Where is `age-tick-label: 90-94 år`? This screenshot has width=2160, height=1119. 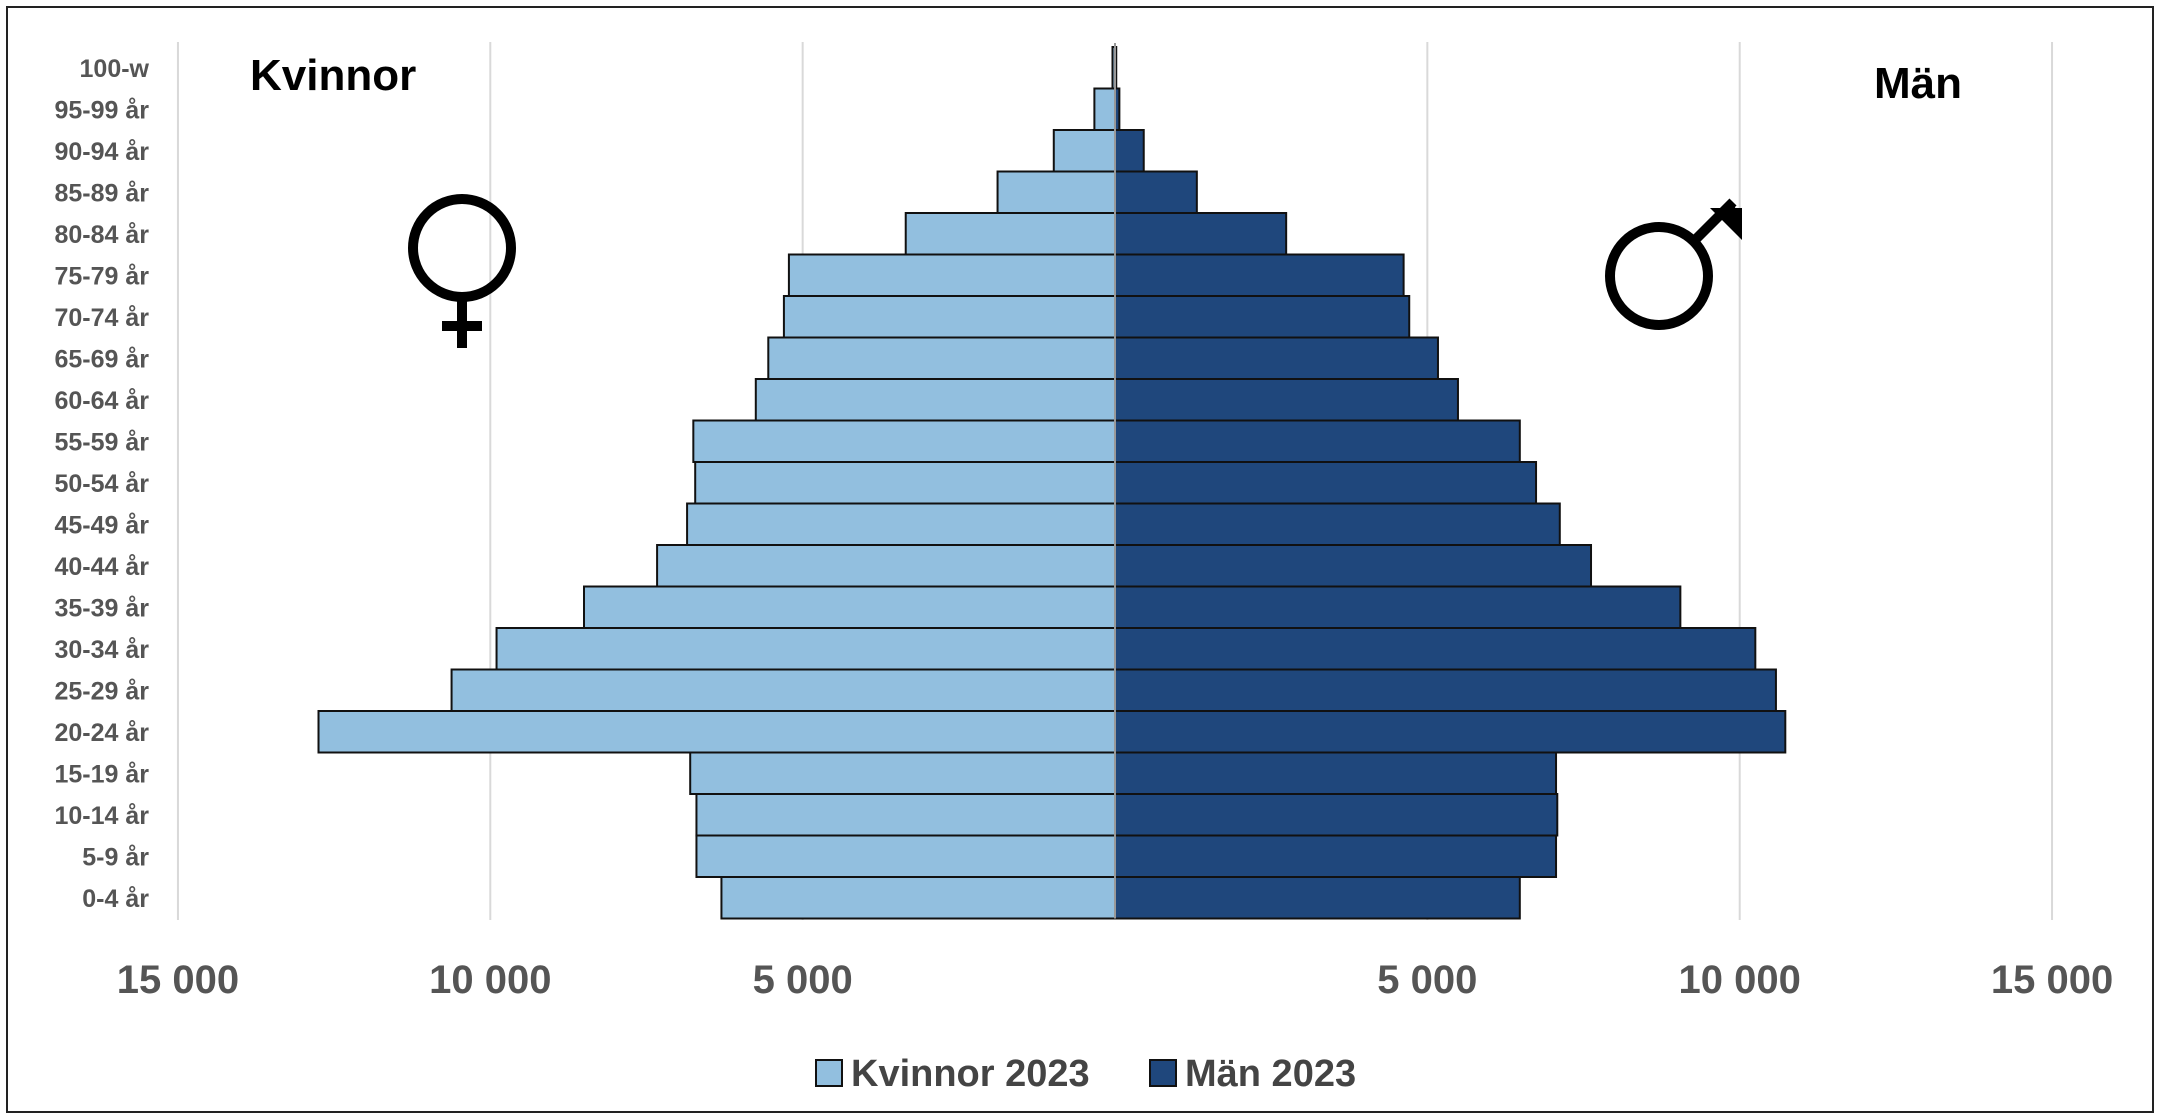 age-tick-label: 90-94 år is located at coordinates (101, 152).